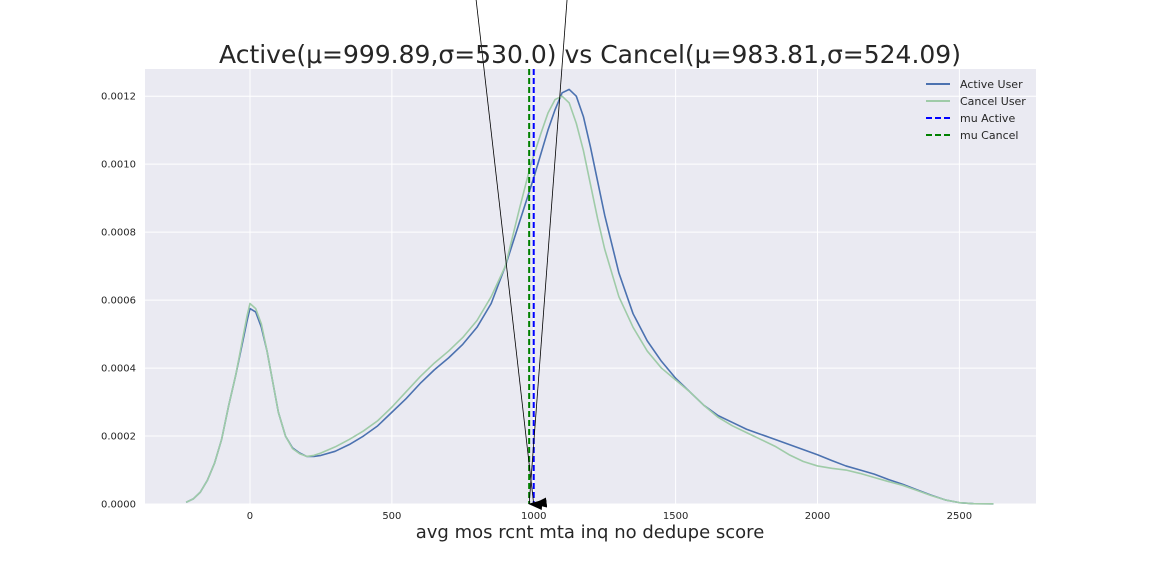 This screenshot has width=1152, height=576. I want to click on y-tick-label-2: 0.0004, so click(118, 369).